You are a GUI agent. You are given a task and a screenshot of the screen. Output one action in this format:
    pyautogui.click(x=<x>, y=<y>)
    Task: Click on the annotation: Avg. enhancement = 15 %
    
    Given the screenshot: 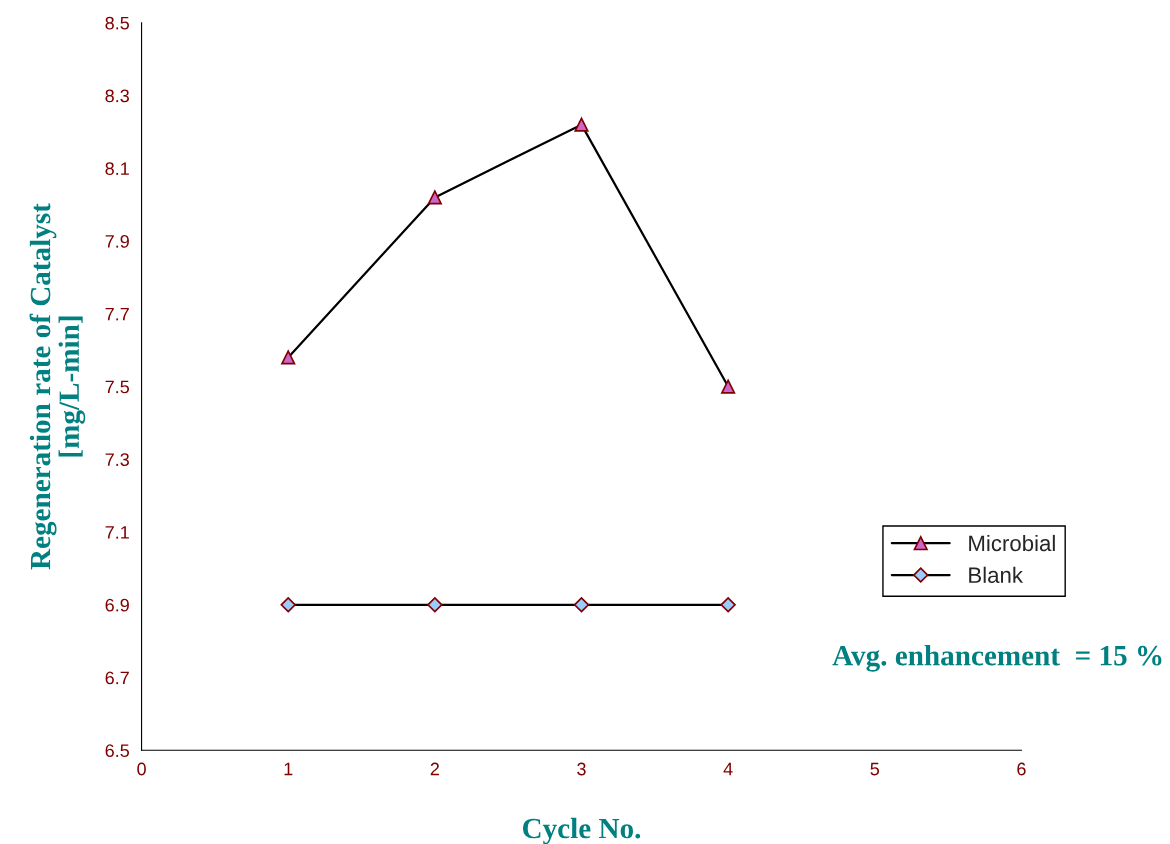 What is the action you would take?
    pyautogui.click(x=997, y=658)
    